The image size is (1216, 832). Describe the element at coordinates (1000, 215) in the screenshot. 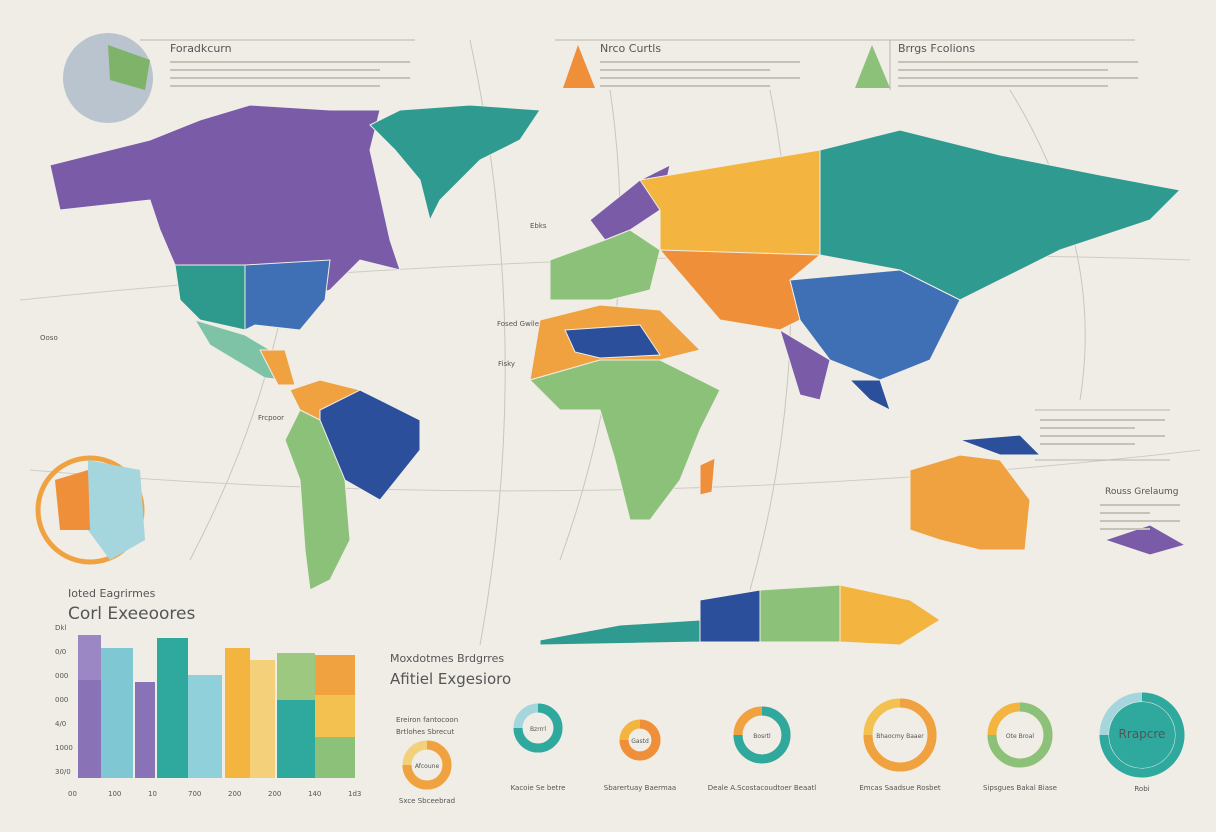

I see `asia-north` at that location.